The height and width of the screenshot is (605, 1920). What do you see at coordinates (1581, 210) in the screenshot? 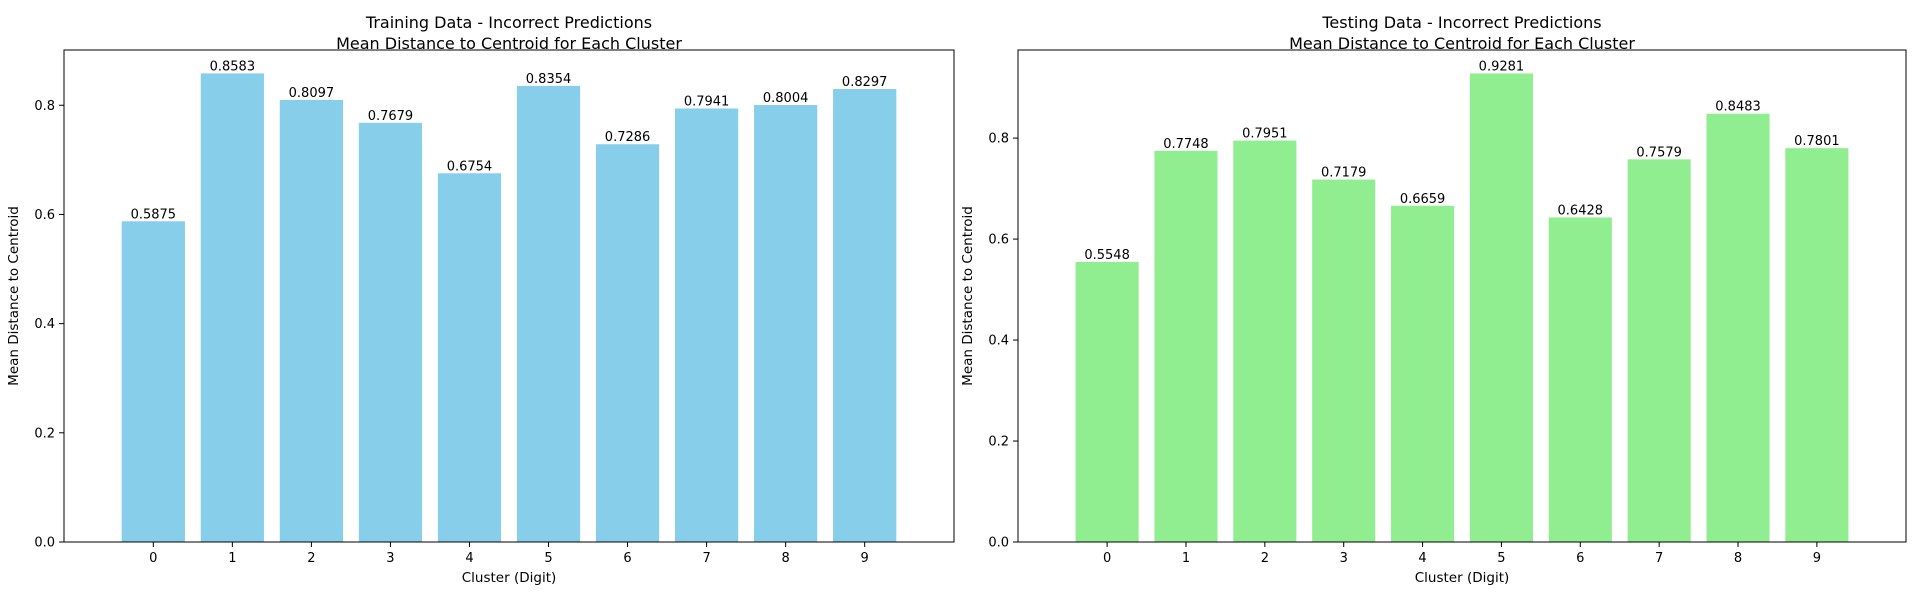
I see `bar-value-label: 0.6428` at bounding box center [1581, 210].